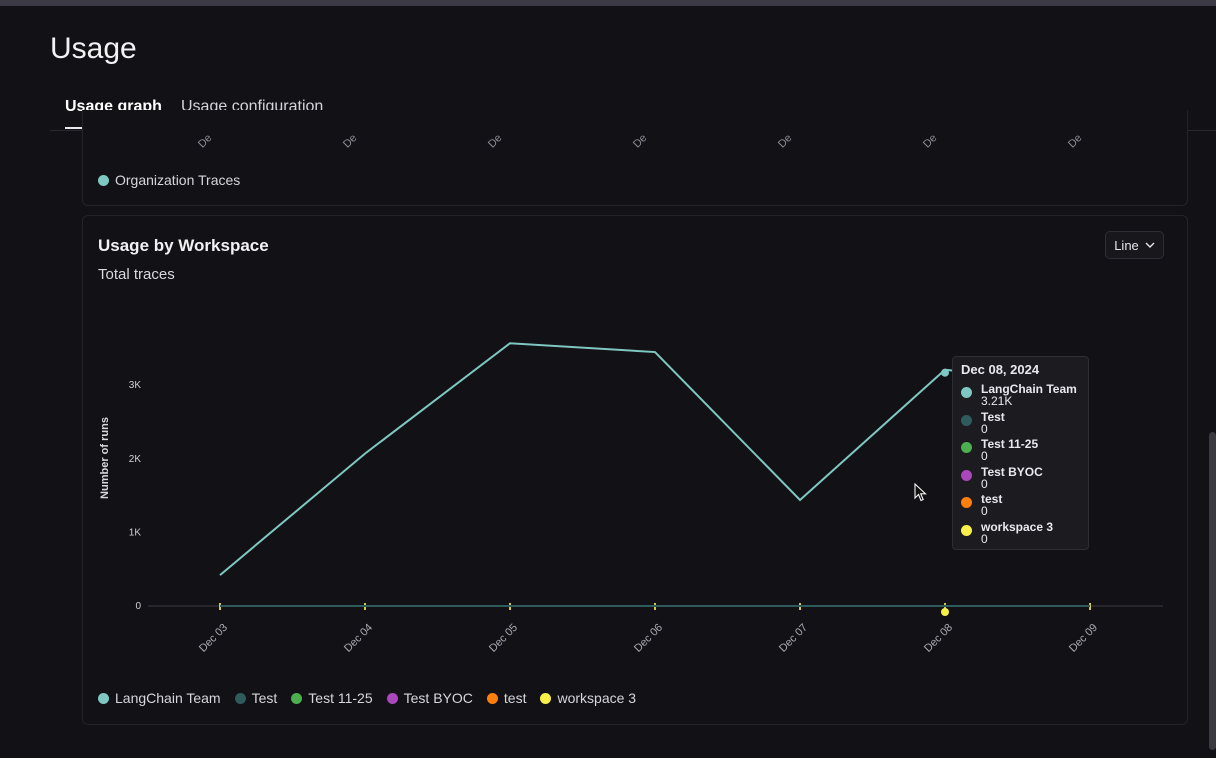  What do you see at coordinates (358, 638) in the screenshot?
I see `x-tick-label: Dec 04` at bounding box center [358, 638].